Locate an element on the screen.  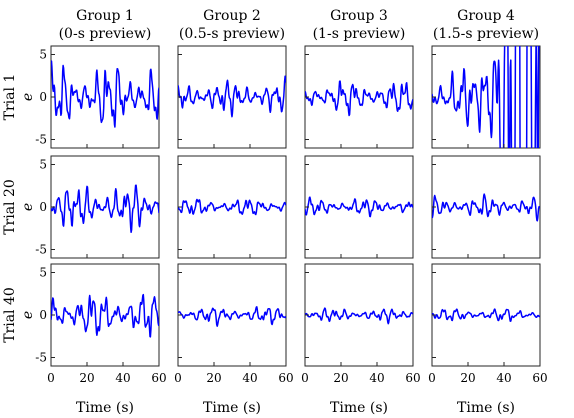
column-title-3: Group 3 is located at coordinates (359, 16).